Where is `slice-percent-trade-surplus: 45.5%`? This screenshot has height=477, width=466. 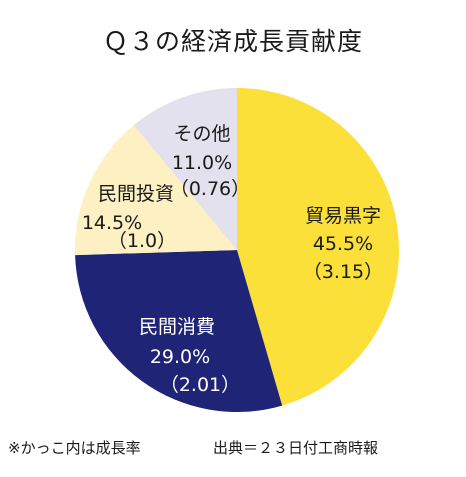
slice-percent-trade-surplus: 45.5% is located at coordinates (343, 244).